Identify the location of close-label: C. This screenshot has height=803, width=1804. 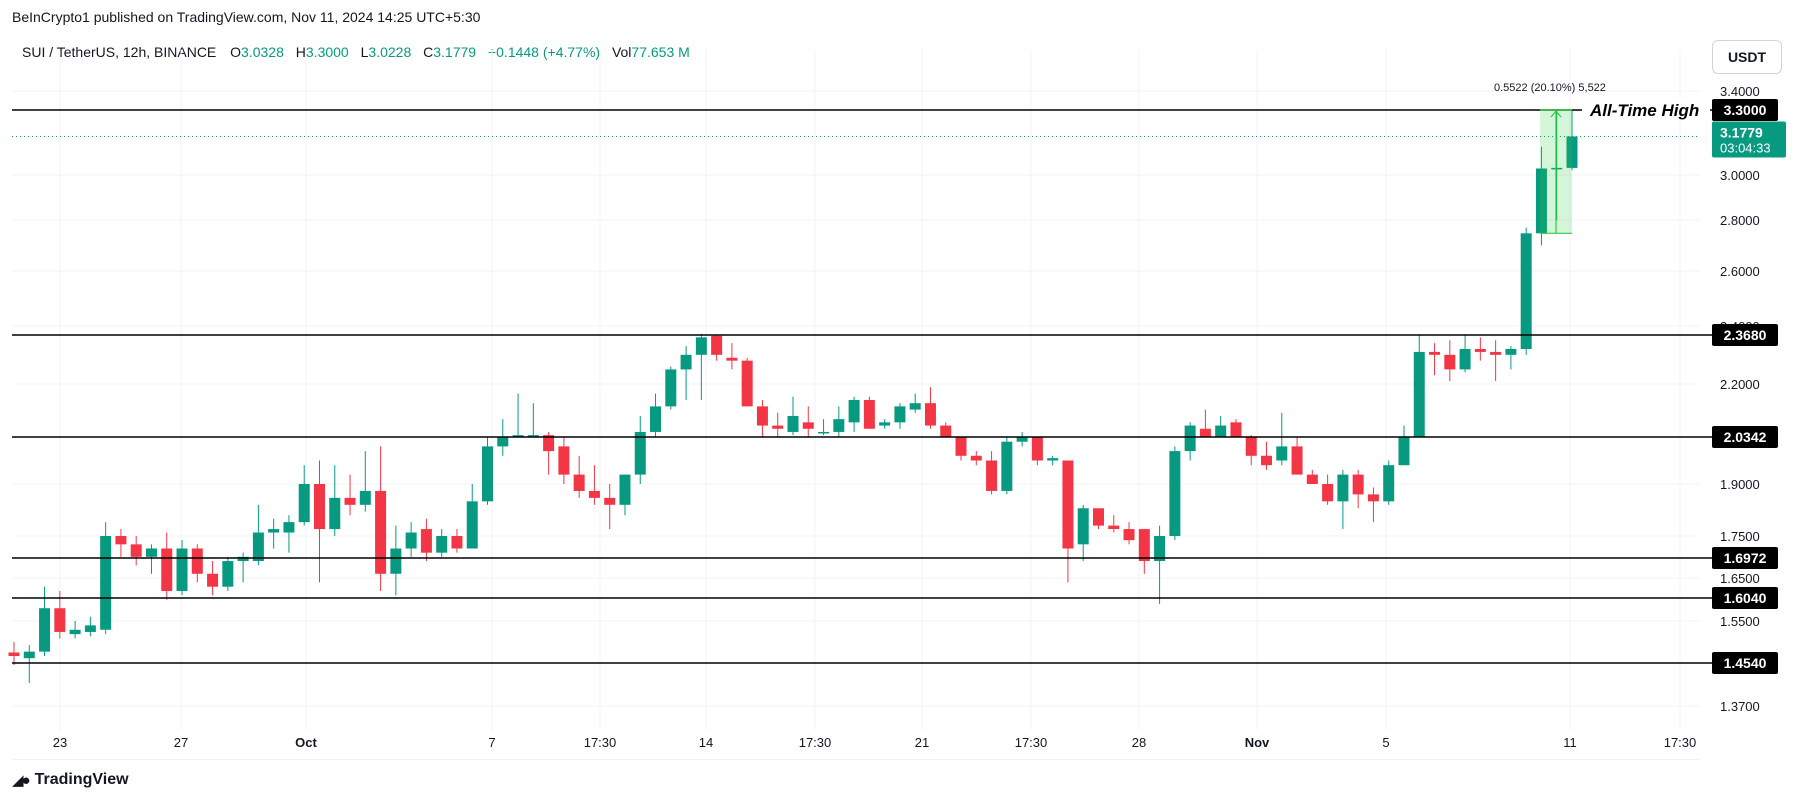
(428, 52).